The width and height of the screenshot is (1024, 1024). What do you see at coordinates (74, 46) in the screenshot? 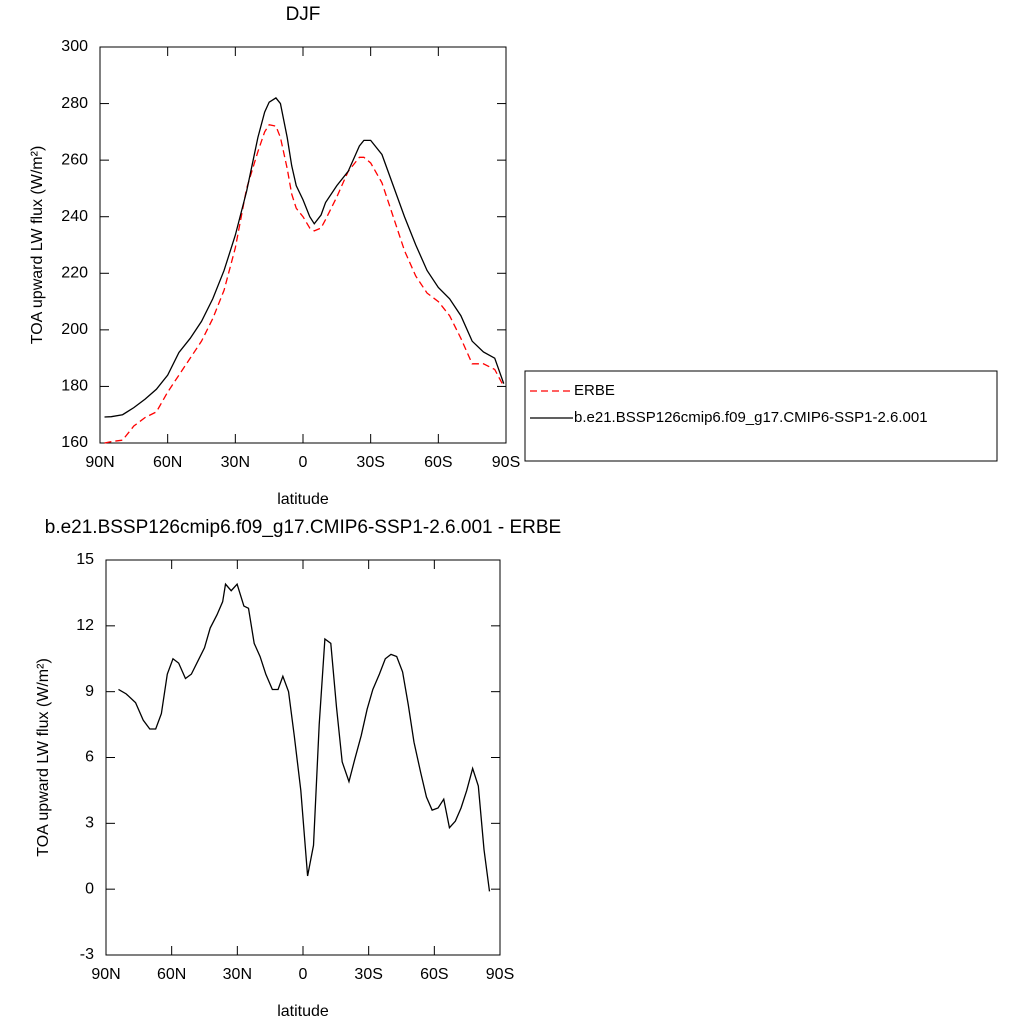
I see `y-tick-label: 300` at bounding box center [74, 46].